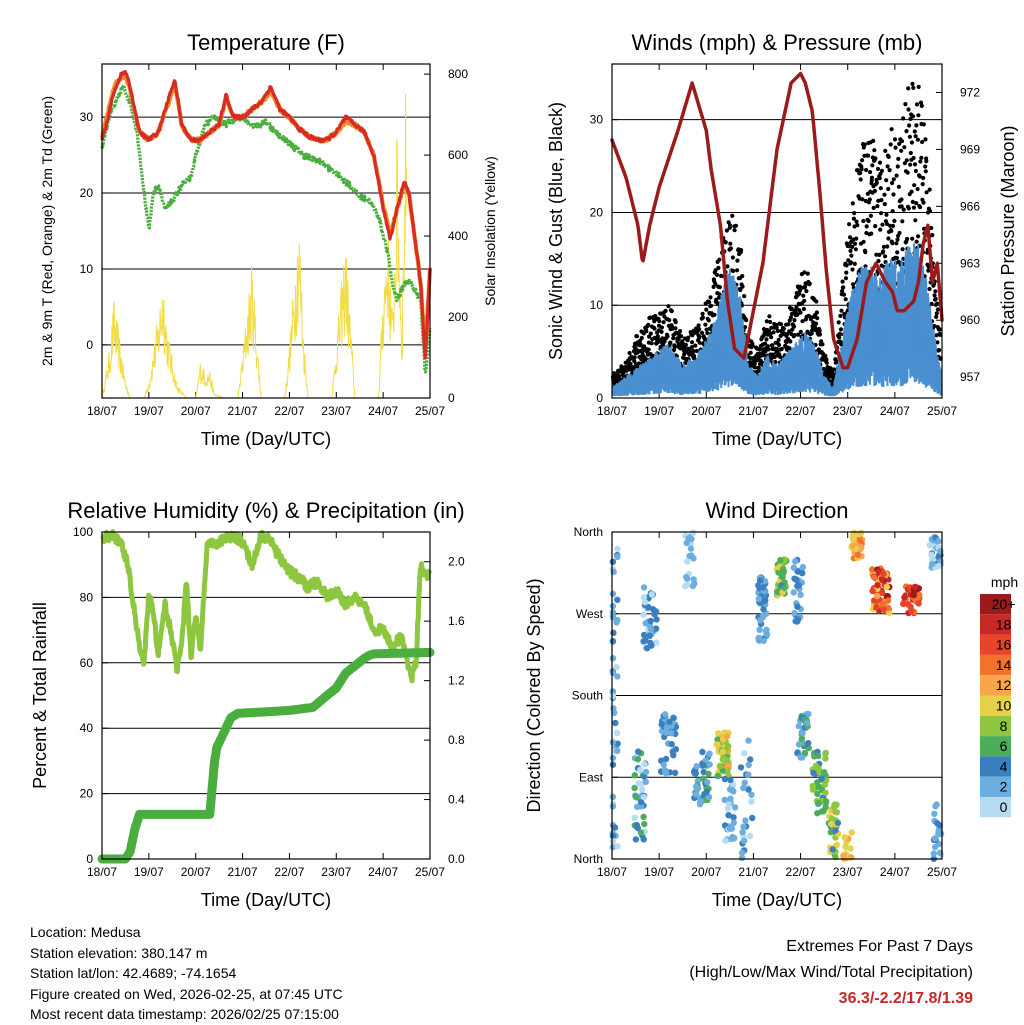 This screenshot has width=1024, height=1025. Describe the element at coordinates (456, 859) in the screenshot. I see `rh-ytick-right-label: 0.0` at that location.